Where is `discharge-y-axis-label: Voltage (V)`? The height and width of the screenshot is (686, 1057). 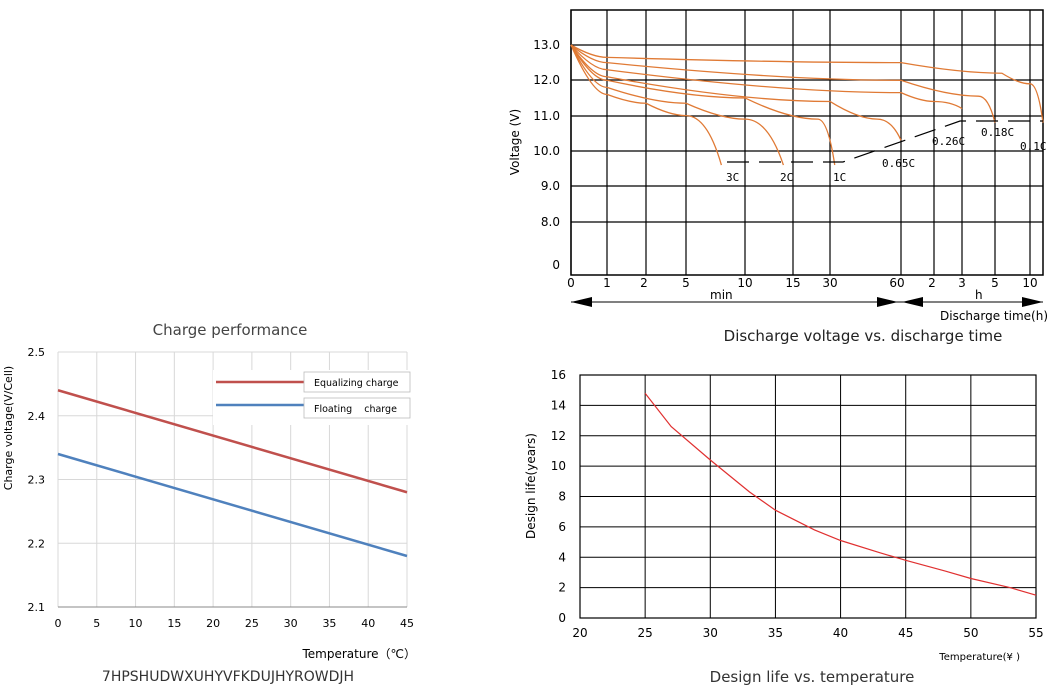
discharge-y-axis-label: Voltage (V) is located at coordinates (515, 142).